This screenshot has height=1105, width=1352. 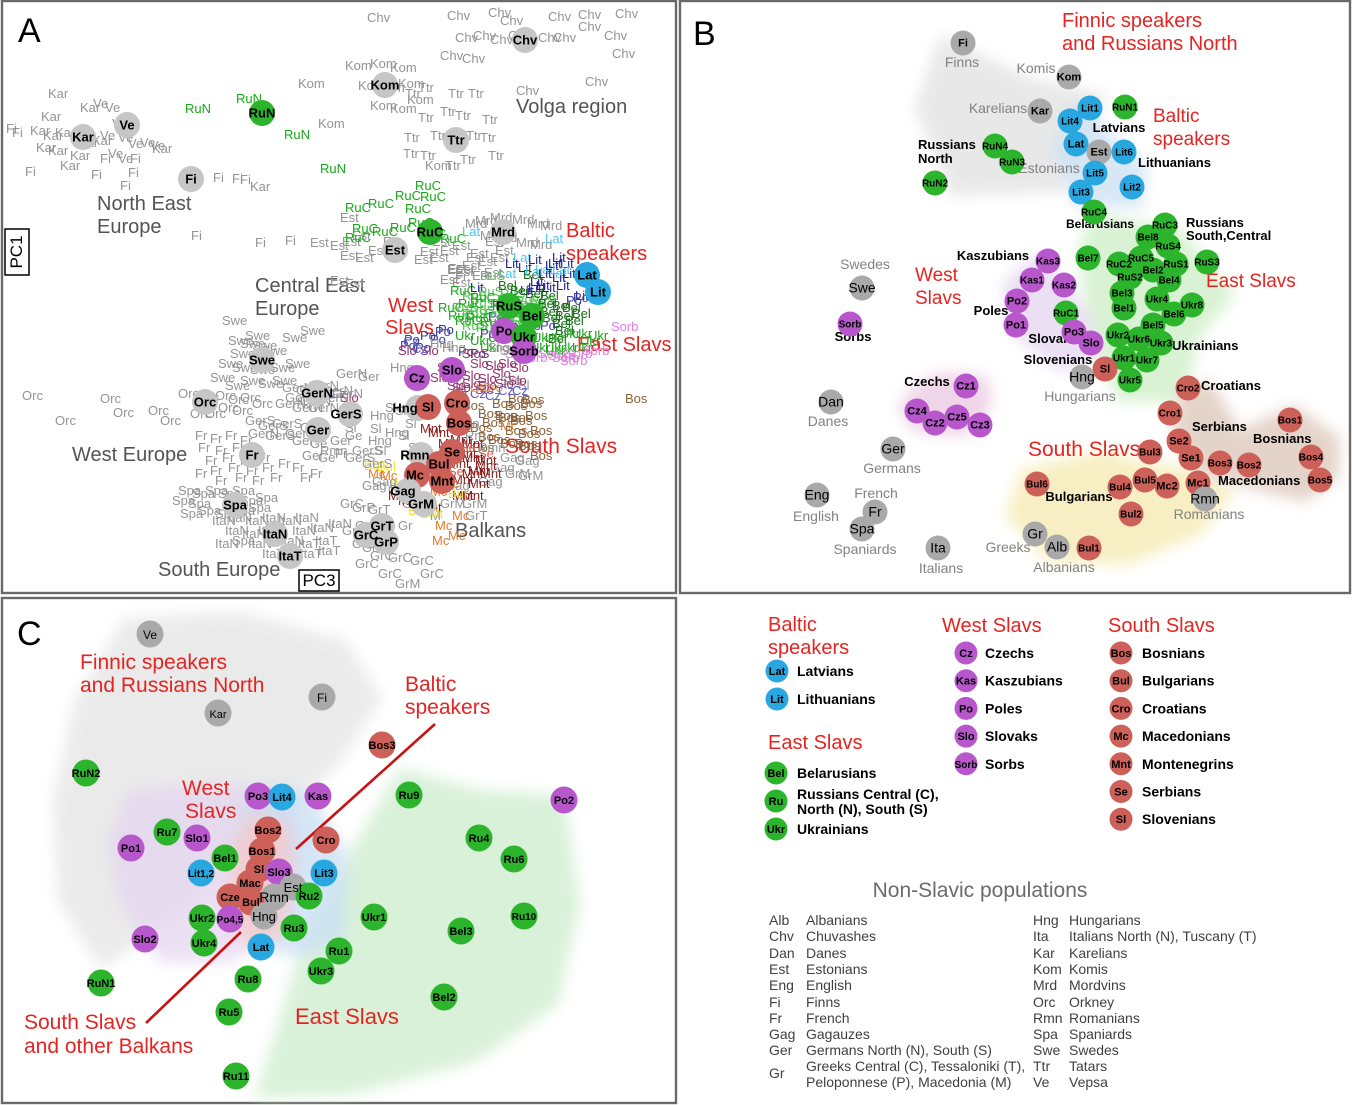 I want to click on svg-text: Sorb, so click(x=850, y=325).